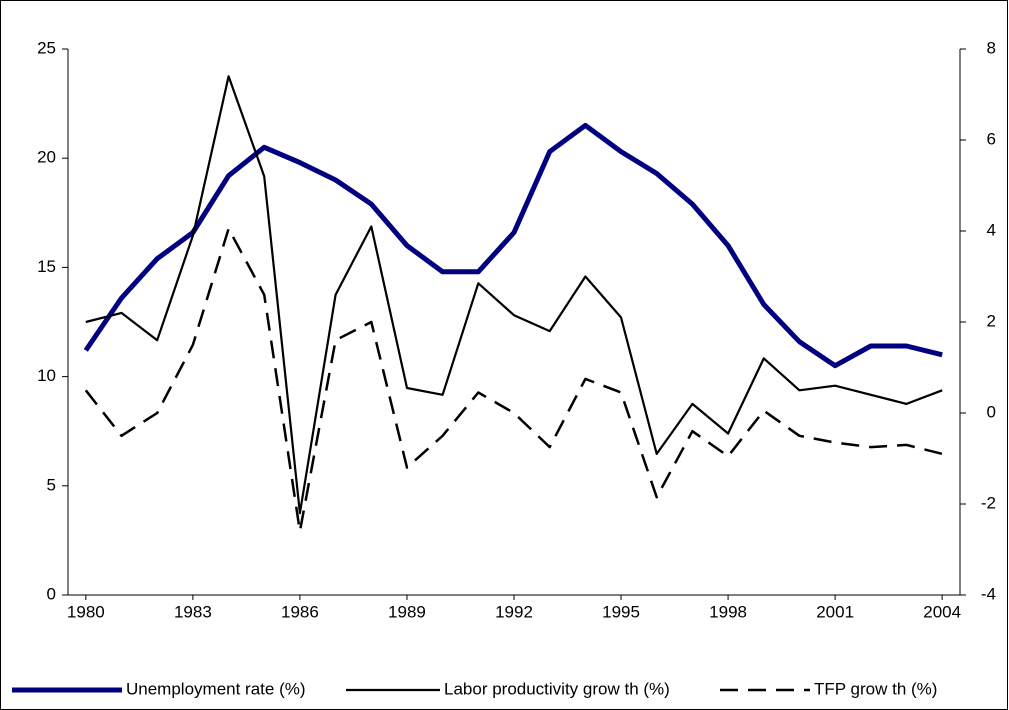 The image size is (1009, 710). What do you see at coordinates (557, 688) in the screenshot?
I see `legend-label: Labor productivity grow th (%)` at bounding box center [557, 688].